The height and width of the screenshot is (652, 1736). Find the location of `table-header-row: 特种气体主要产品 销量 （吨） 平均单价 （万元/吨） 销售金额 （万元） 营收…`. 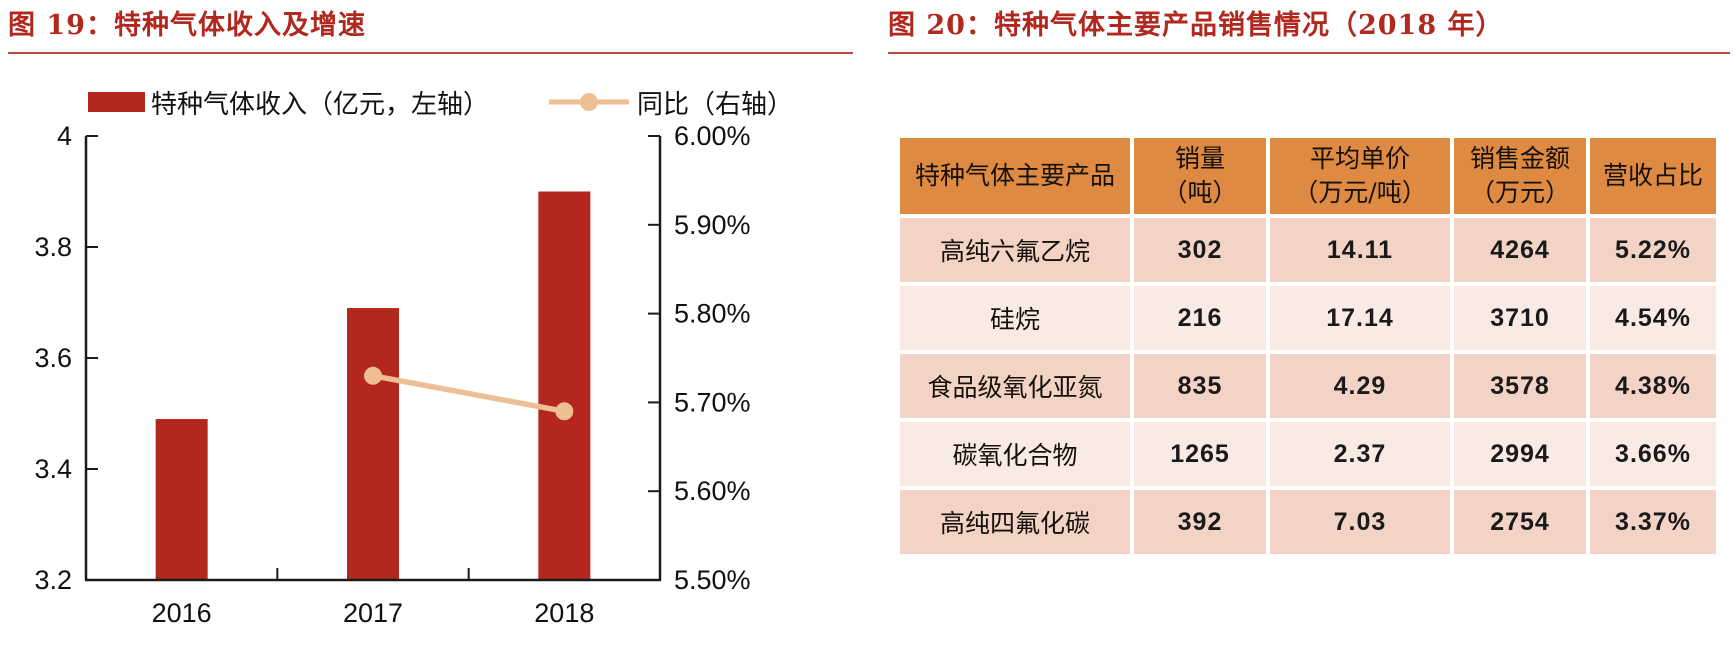

table-header-row: 特种气体主要产品 销量 （吨） 平均单价 （万元/吨） 销售金额 （万元） 营收… is located at coordinates (1308, 176).